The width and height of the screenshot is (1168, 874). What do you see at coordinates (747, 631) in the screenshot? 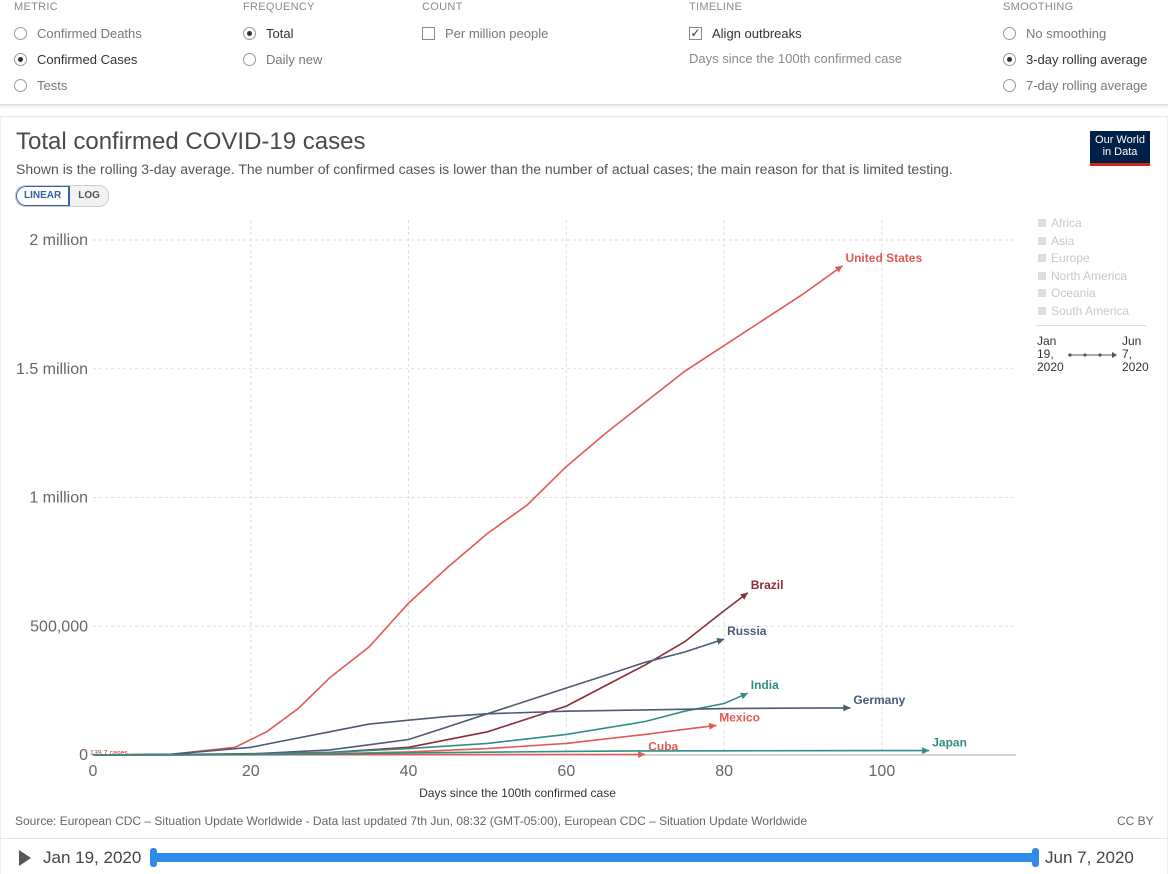
I see `series-label-russia: Russia` at bounding box center [747, 631].